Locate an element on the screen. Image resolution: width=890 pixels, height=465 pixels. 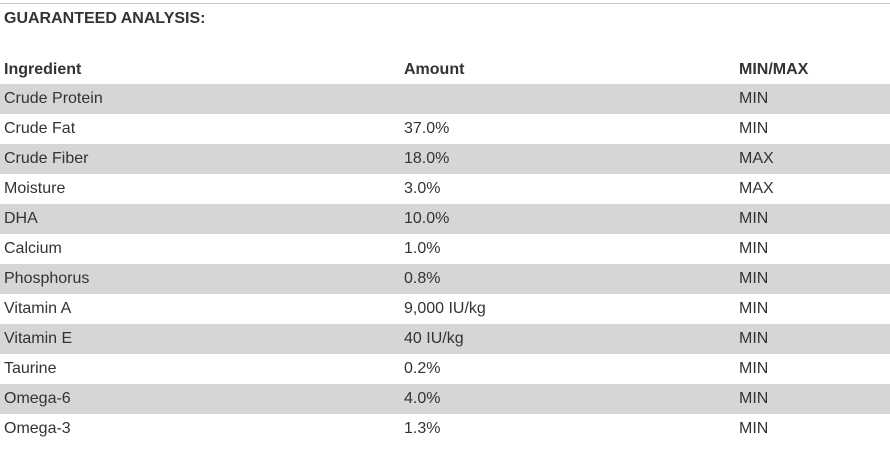
table-row: Omega-6 4.0% MIN is located at coordinates (445, 399).